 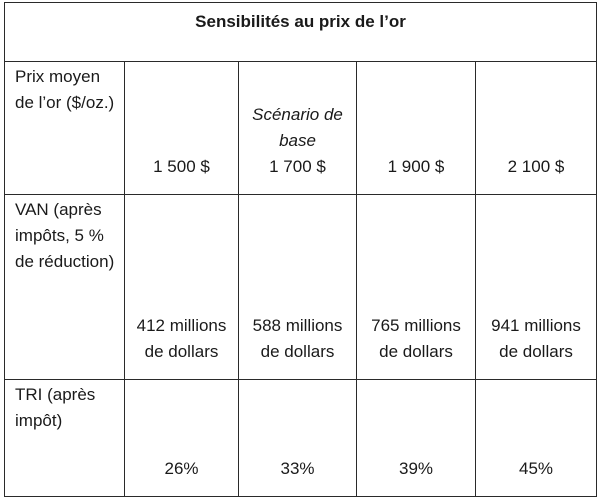 I want to click on van-cell-2: 588 millions de dollars, so click(x=297, y=287).